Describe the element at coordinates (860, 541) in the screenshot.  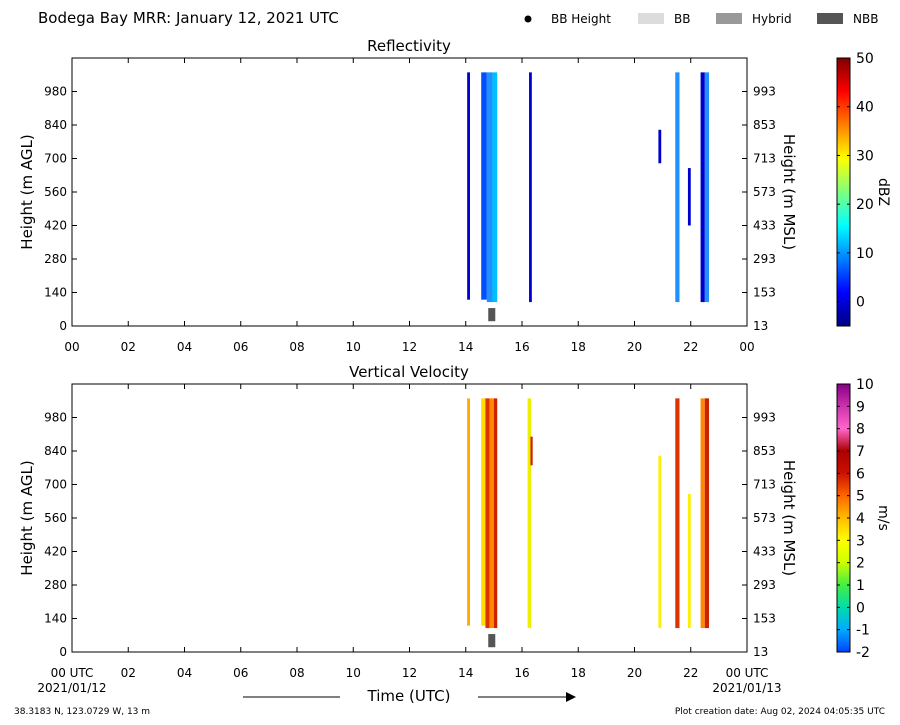
I see `colorbar-tick-label: 3` at that location.